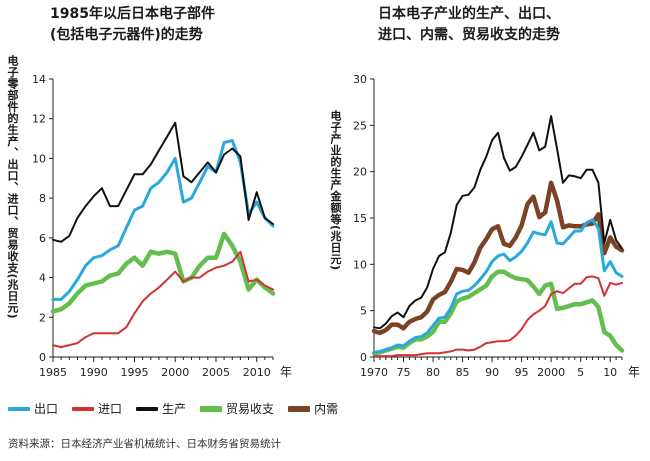  What do you see at coordinates (551, 372) in the screenshot?
I see `chart2-x-tick-label: 2000` at bounding box center [551, 372].